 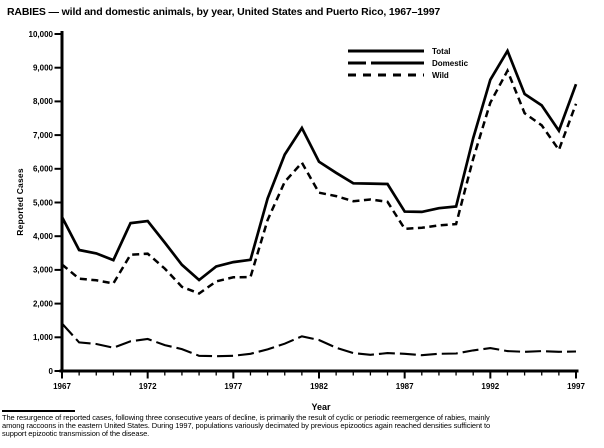 I want to click on x-tick-label: 1967, so click(x=62, y=386).